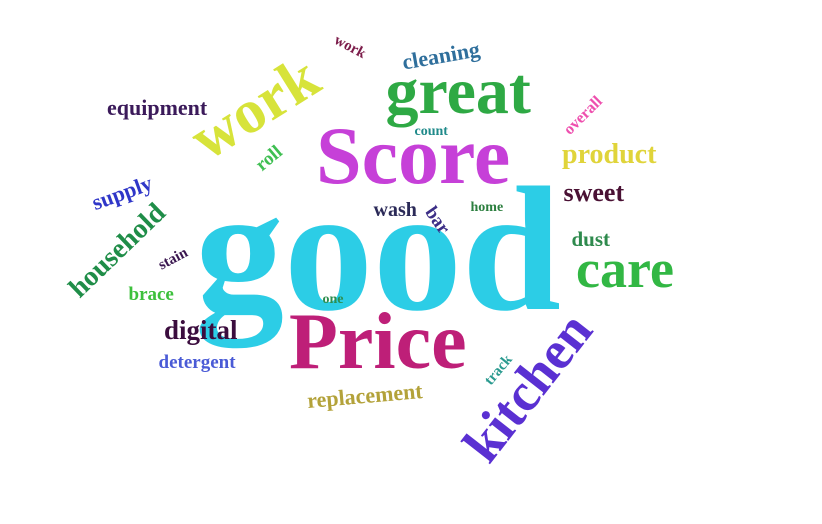  What do you see at coordinates (431, 131) in the screenshot?
I see `word-count: count` at bounding box center [431, 131].